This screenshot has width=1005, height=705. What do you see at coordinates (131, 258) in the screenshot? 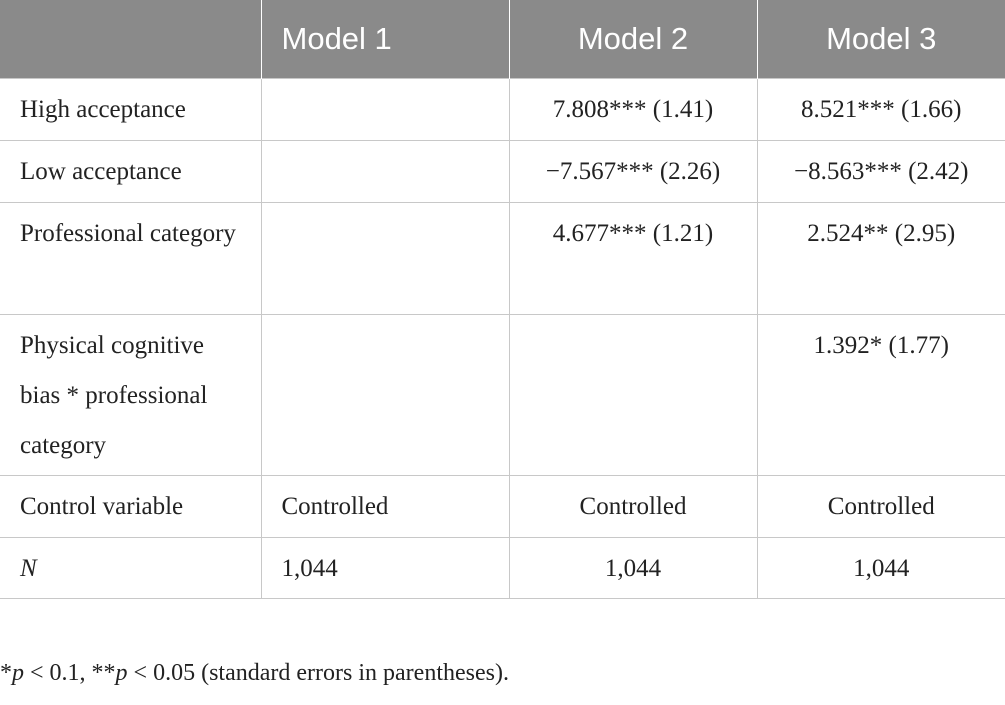
I see `row-label: Professional category` at bounding box center [131, 258].